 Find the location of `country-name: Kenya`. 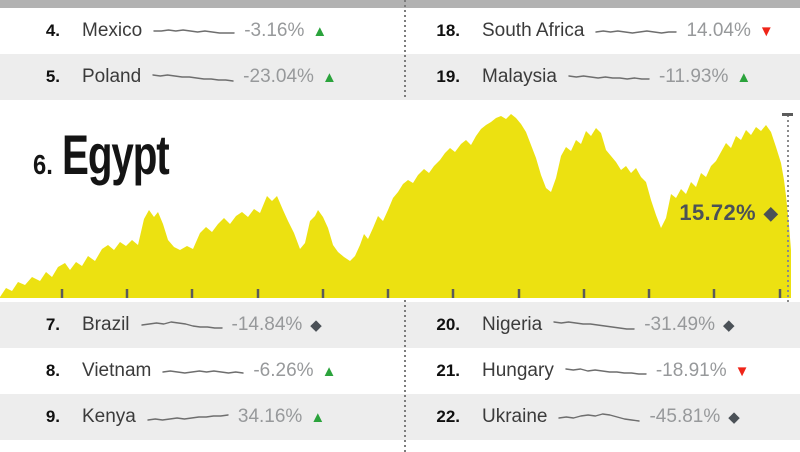

country-name: Kenya is located at coordinates (109, 416).